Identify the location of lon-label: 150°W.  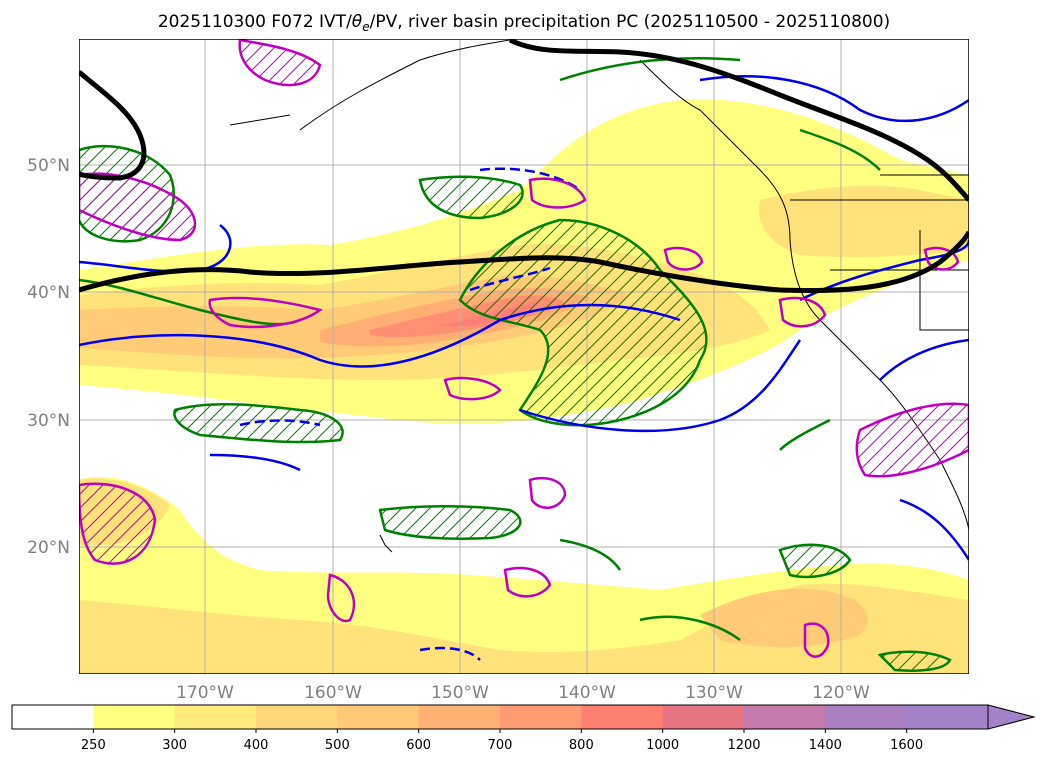
(460, 693).